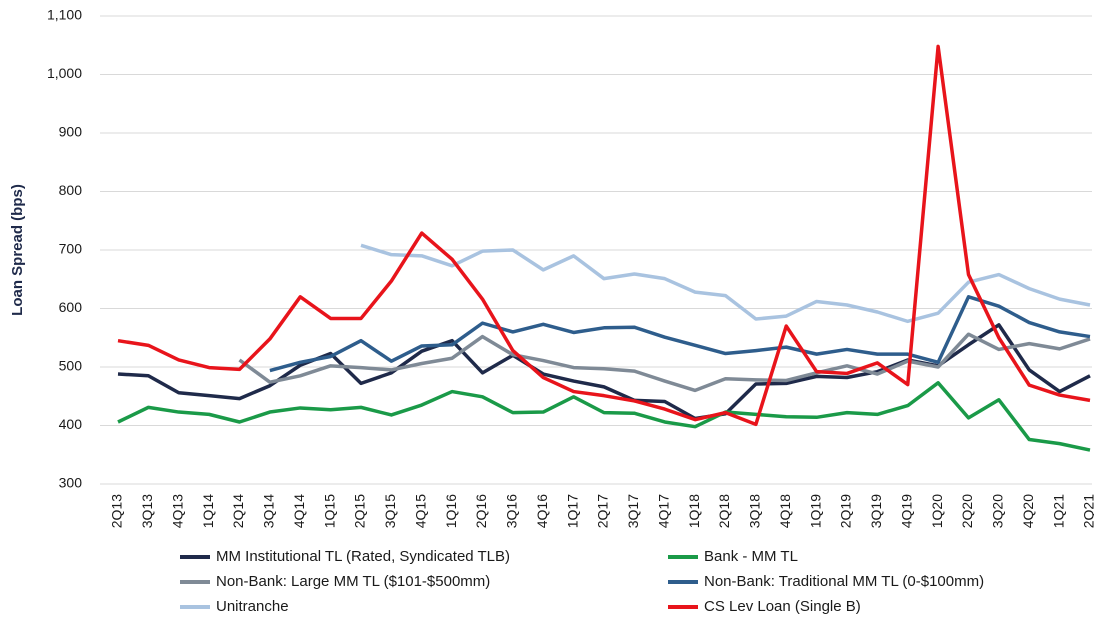 This screenshot has height=627, width=1094. What do you see at coordinates (876, 511) in the screenshot?
I see `x-tick-label: 3Q19` at bounding box center [876, 511].